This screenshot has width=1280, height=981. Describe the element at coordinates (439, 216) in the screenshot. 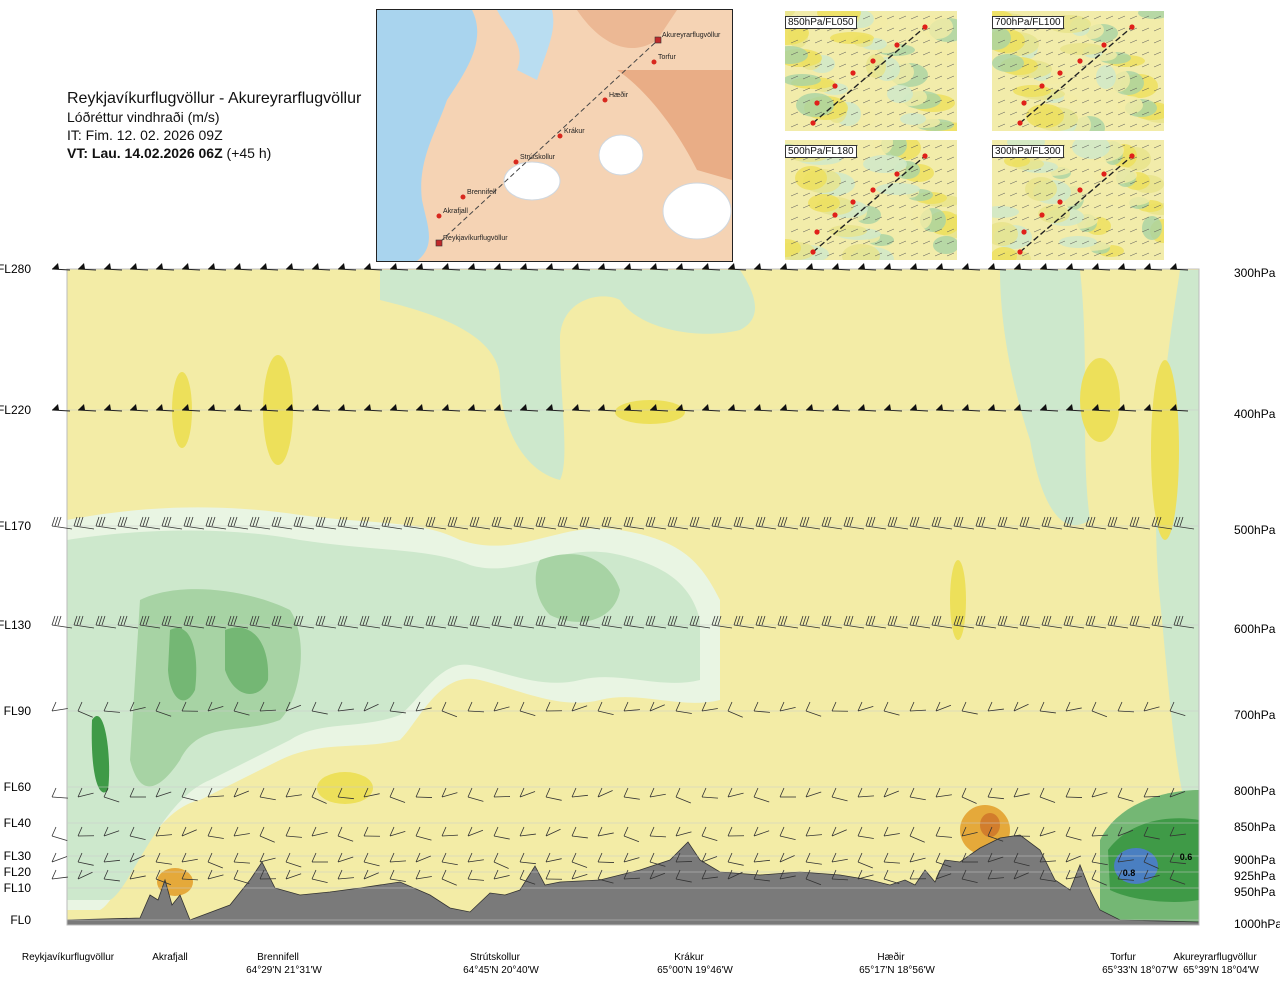

I see `map-marker` at that location.